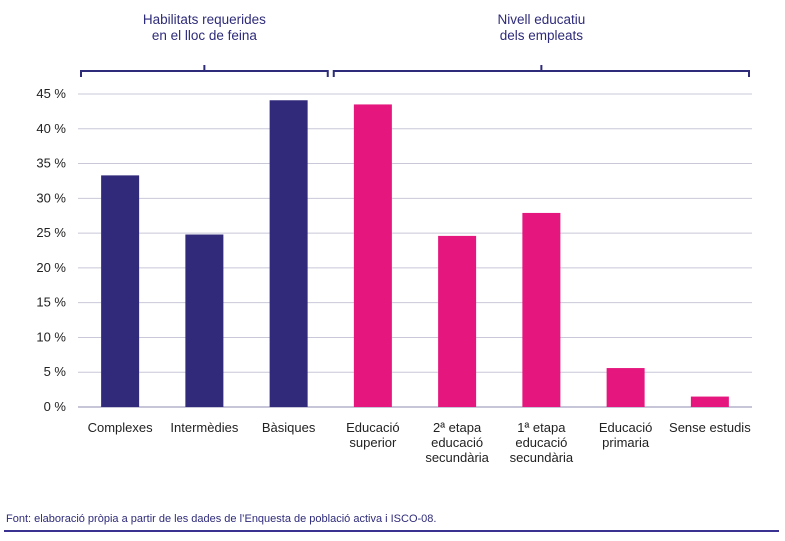 The width and height of the screenshot is (785, 541). I want to click on y-tick-label: 5 %, so click(55, 371).